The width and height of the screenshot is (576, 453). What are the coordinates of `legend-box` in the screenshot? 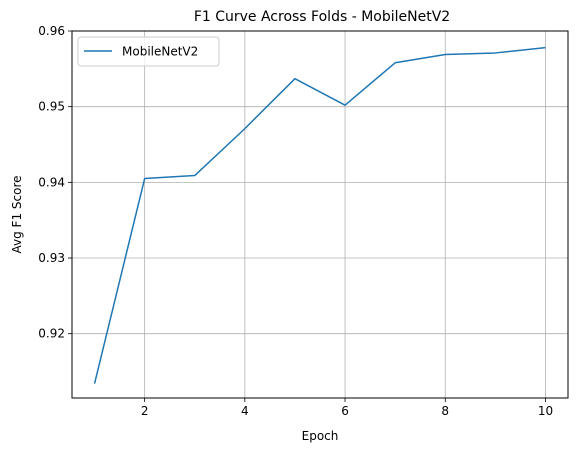 It's located at (148, 51).